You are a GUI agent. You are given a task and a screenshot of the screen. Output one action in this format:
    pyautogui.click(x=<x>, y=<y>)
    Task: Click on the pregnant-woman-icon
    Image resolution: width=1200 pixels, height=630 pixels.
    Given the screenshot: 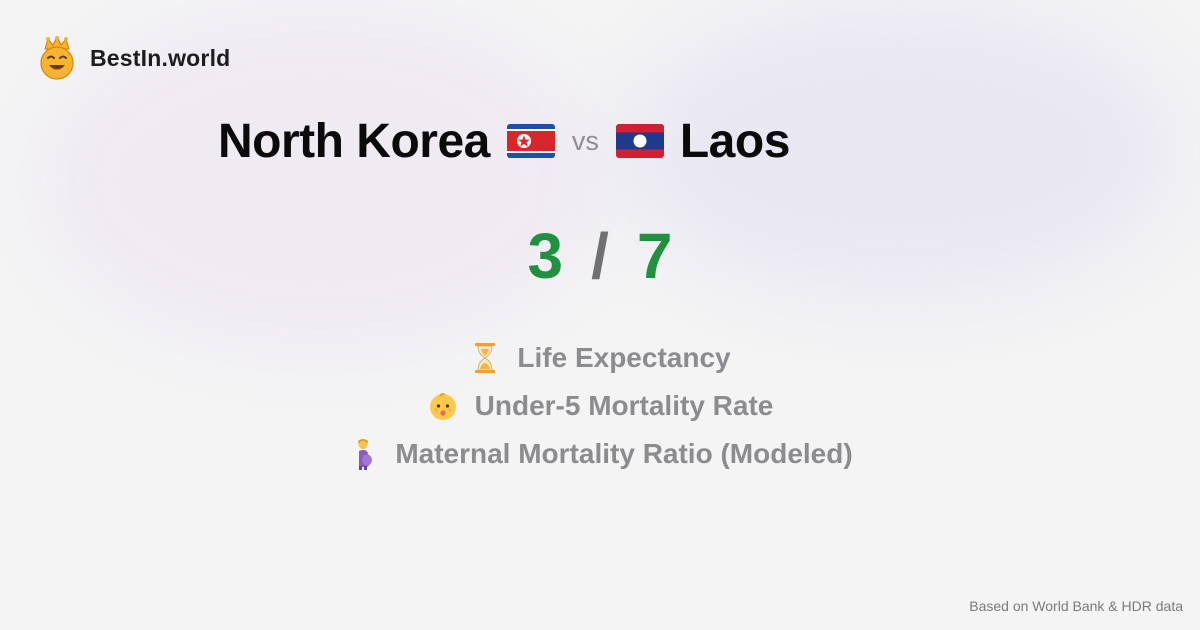 What is the action you would take?
    pyautogui.click(x=365, y=454)
    